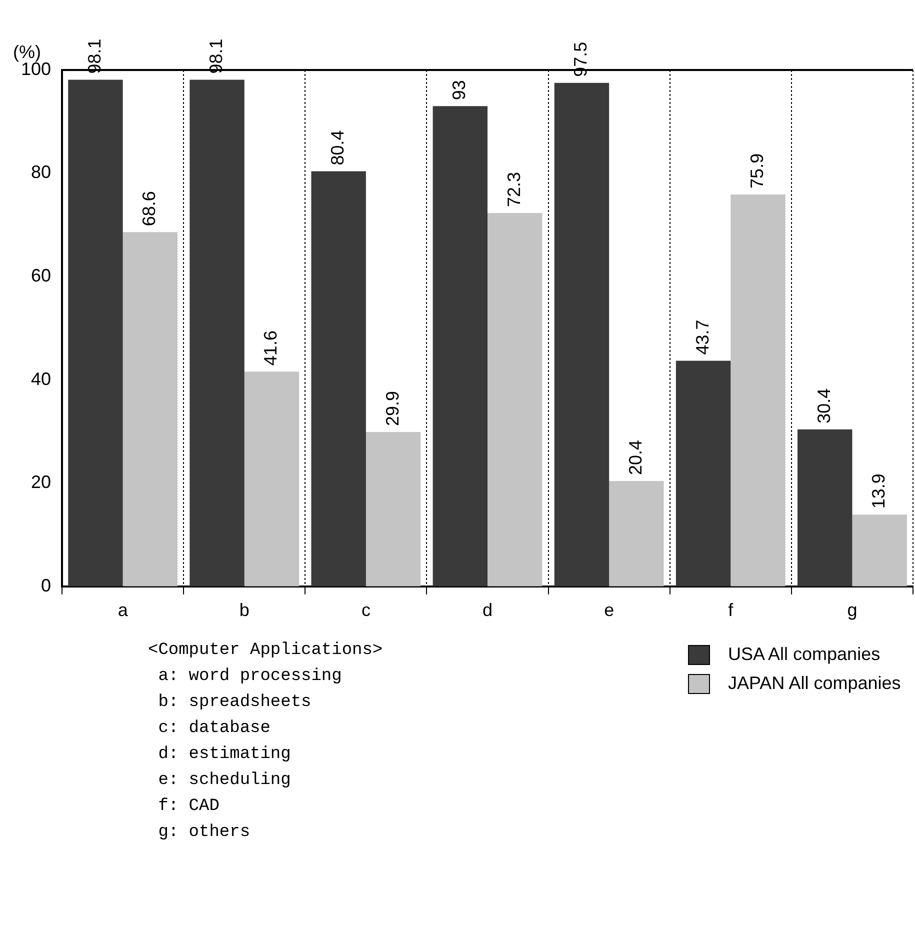 Image resolution: width=915 pixels, height=931 pixels. Describe the element at coordinates (188, 807) in the screenshot. I see `text: f: CAD` at that location.